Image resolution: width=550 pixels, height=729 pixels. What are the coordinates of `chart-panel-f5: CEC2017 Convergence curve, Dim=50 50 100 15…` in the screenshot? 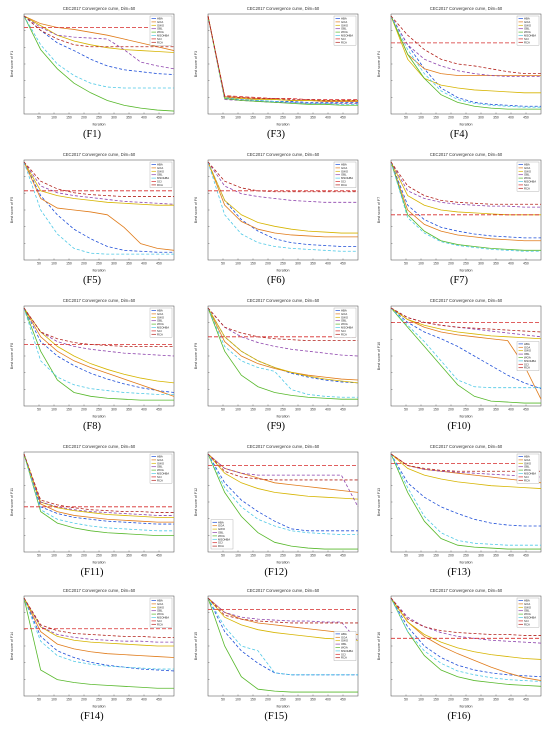 It's located at (92, 220).